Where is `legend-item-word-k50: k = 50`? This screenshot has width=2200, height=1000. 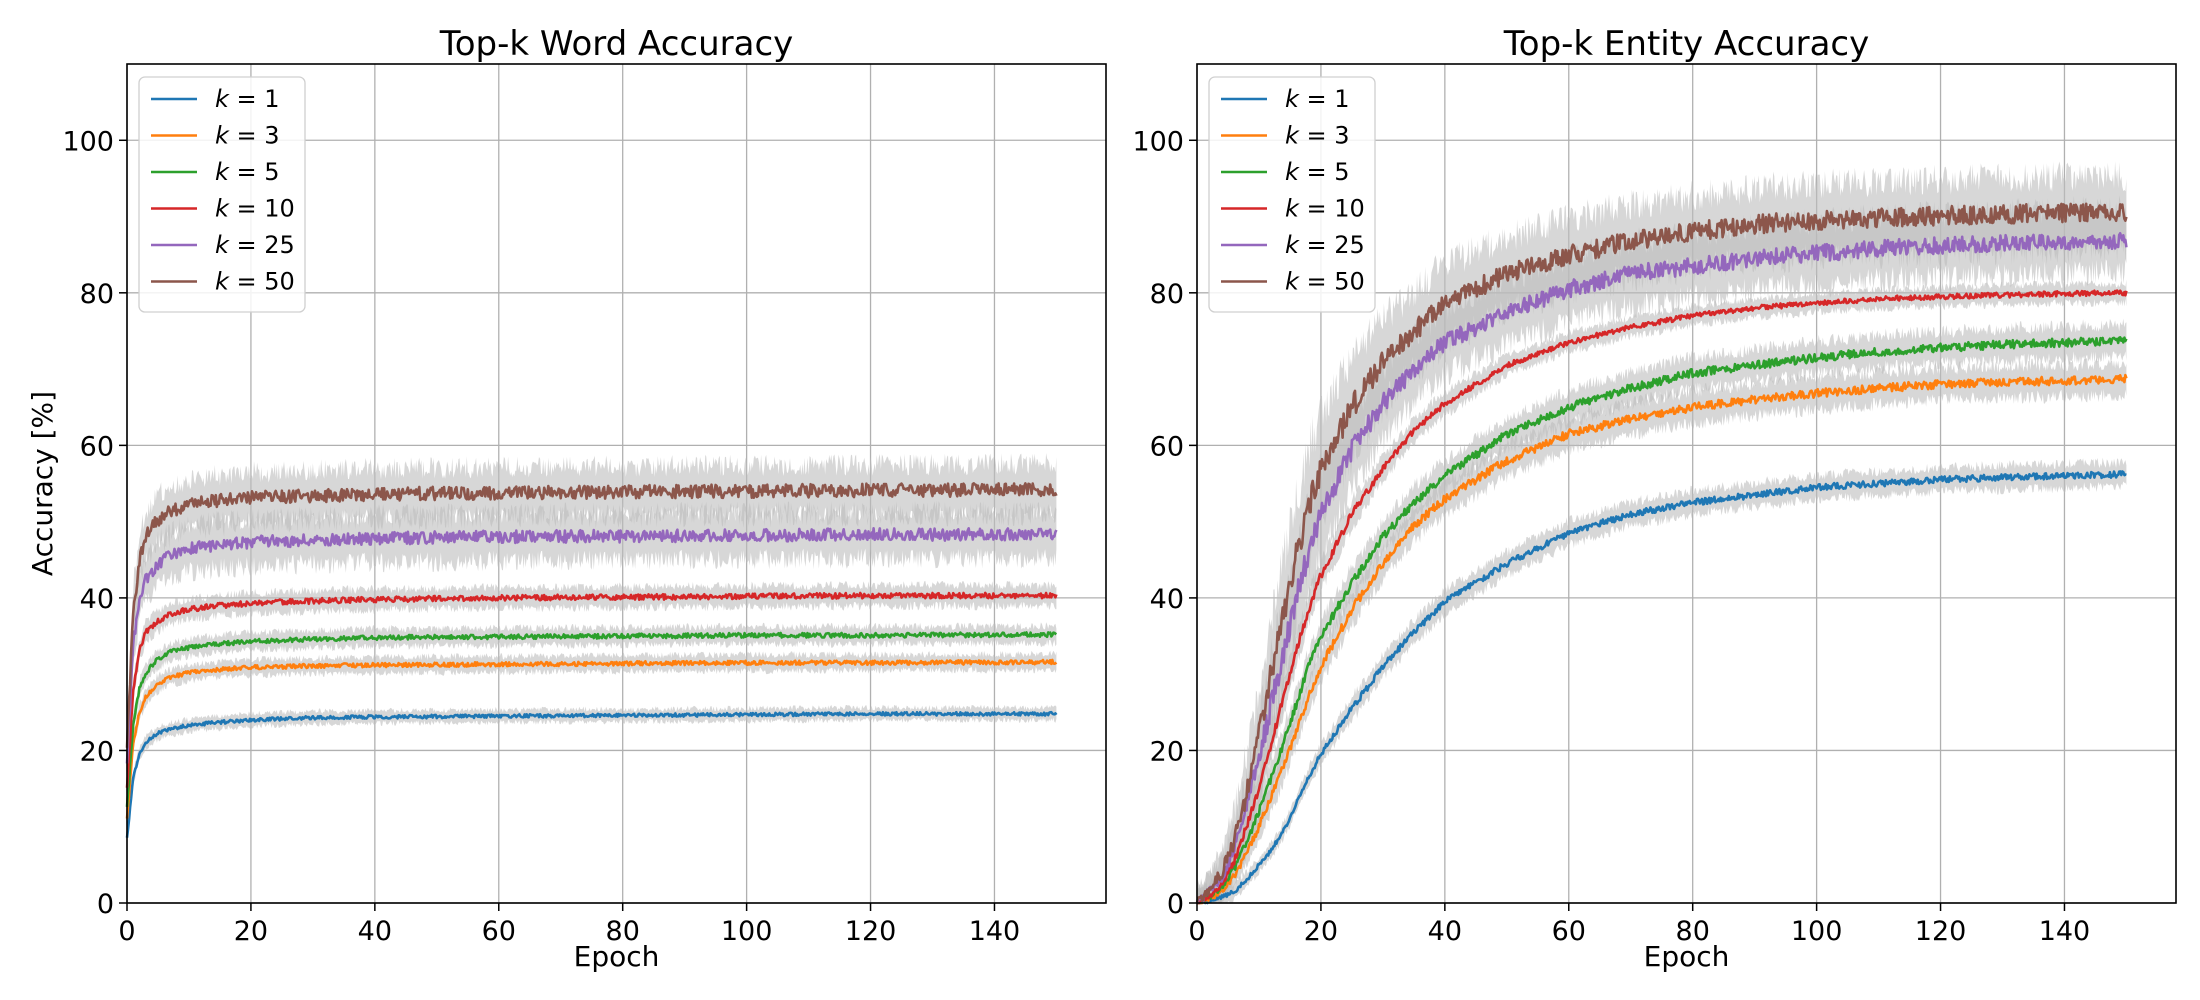 legend-item-word-k50: k = 50 is located at coordinates (223, 282).